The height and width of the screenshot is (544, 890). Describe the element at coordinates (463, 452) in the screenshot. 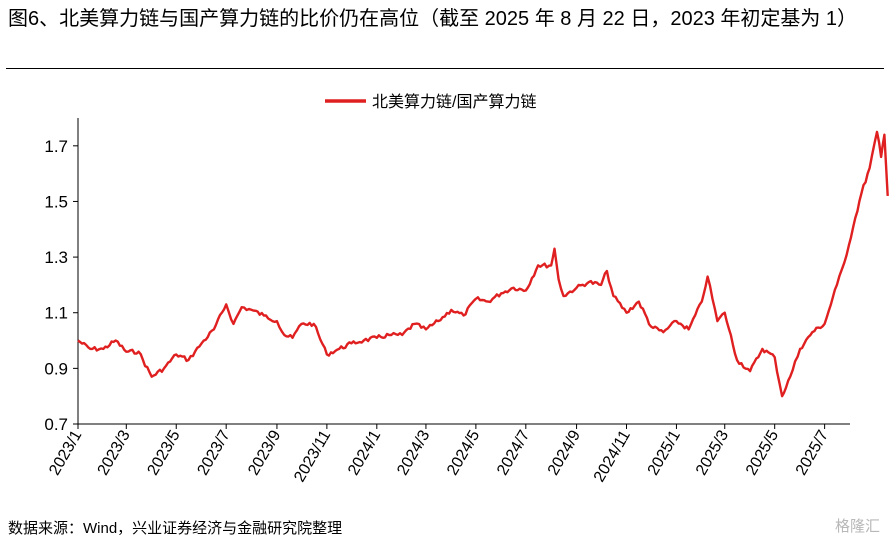

I see `x-tick-label: 2024/5` at that location.